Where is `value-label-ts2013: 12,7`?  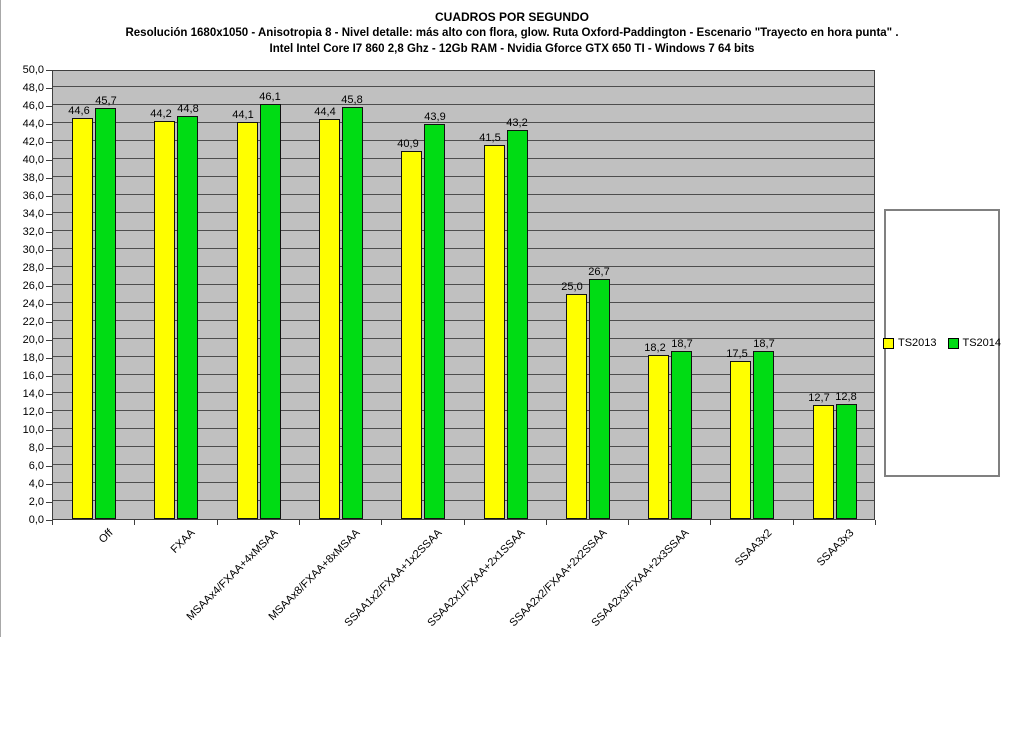 value-label-ts2013: 12,7 is located at coordinates (819, 398).